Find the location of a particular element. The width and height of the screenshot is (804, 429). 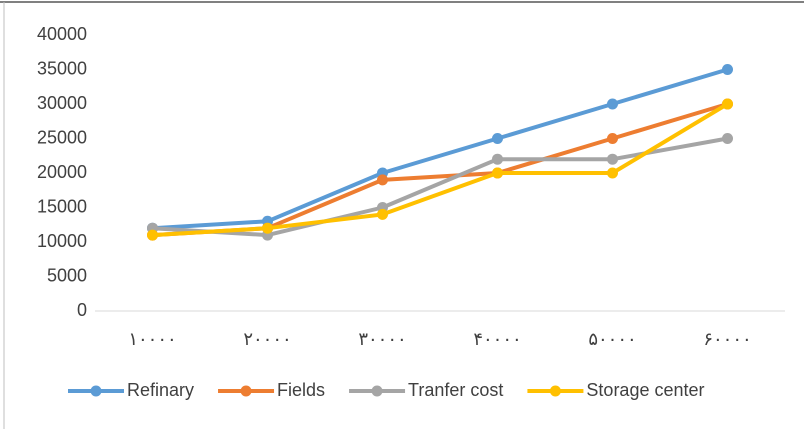

legend-label: Storage center is located at coordinates (645, 390).